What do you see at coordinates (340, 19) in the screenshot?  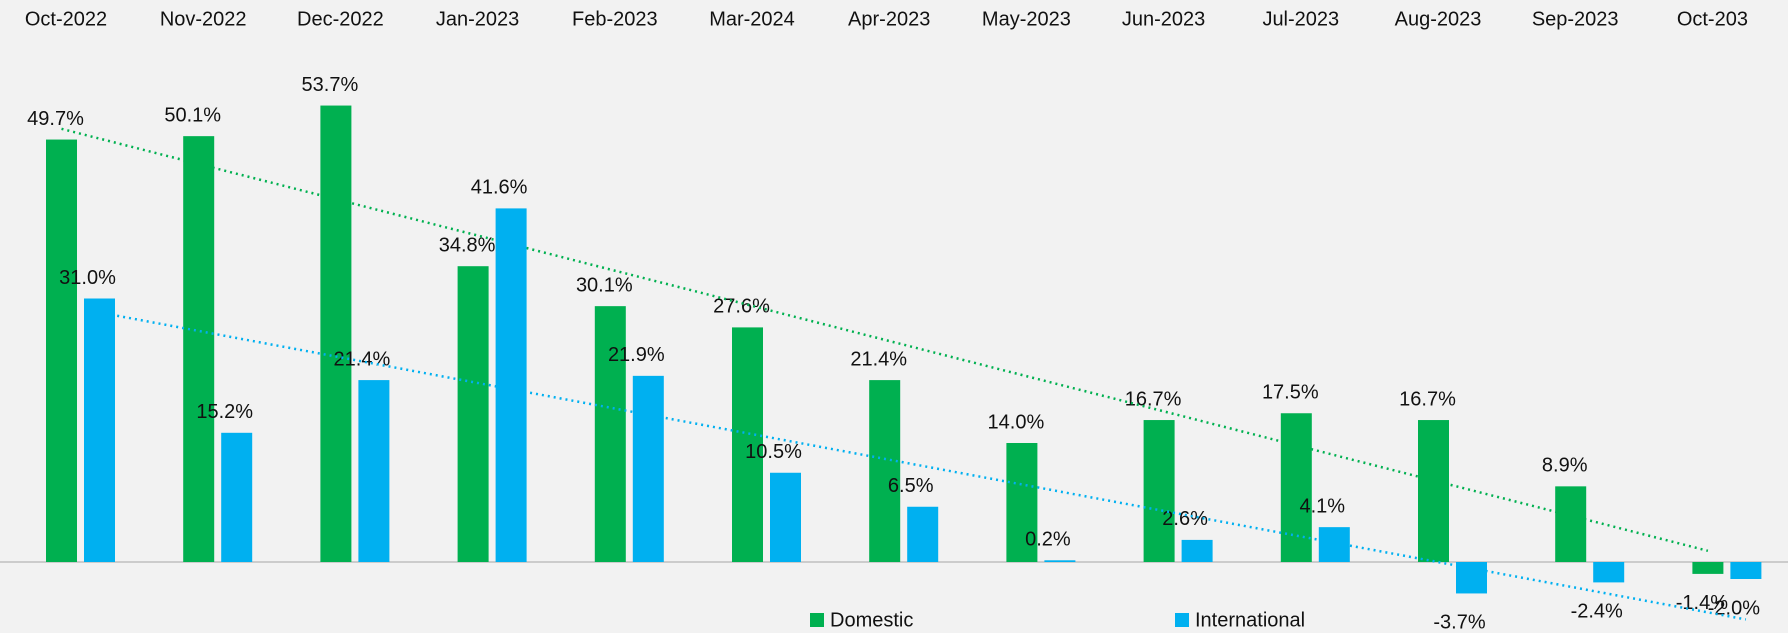 I see `category-label: Dec-2022` at bounding box center [340, 19].